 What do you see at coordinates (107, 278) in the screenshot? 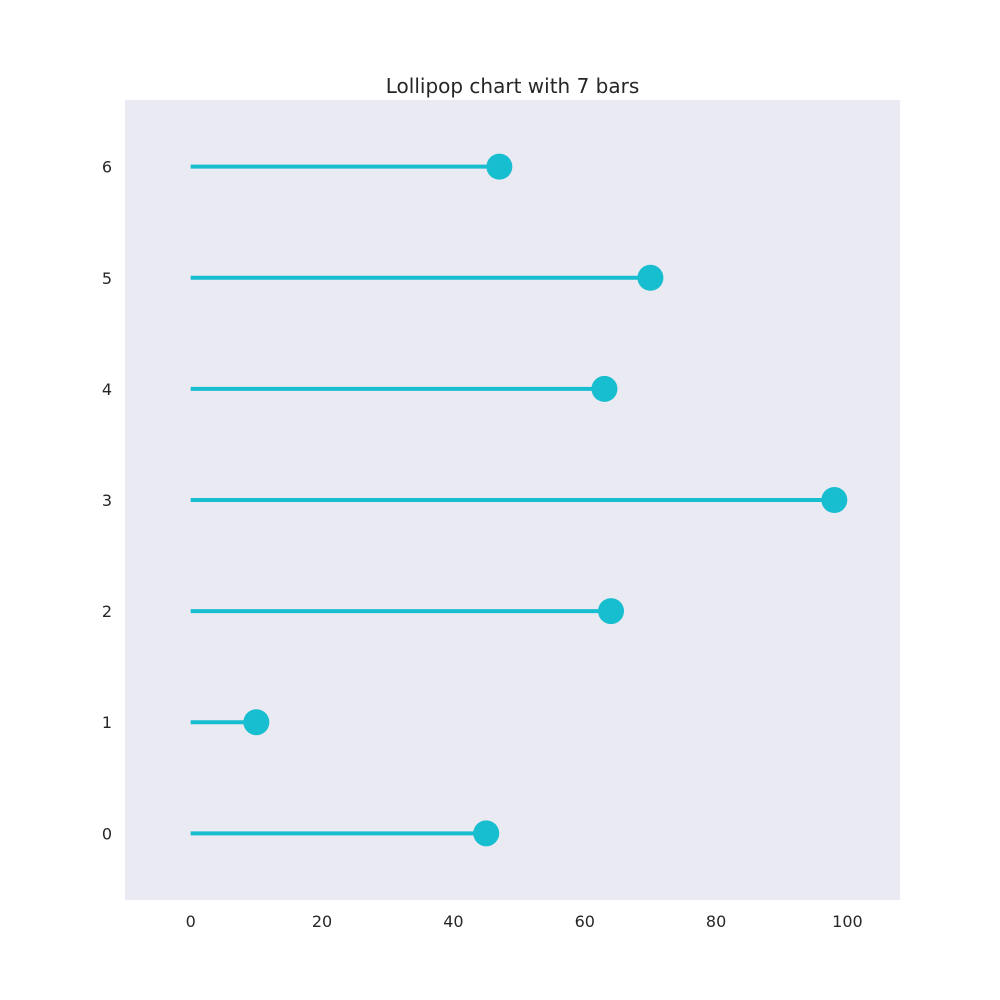
I see `y-tick-label: 5` at bounding box center [107, 278].